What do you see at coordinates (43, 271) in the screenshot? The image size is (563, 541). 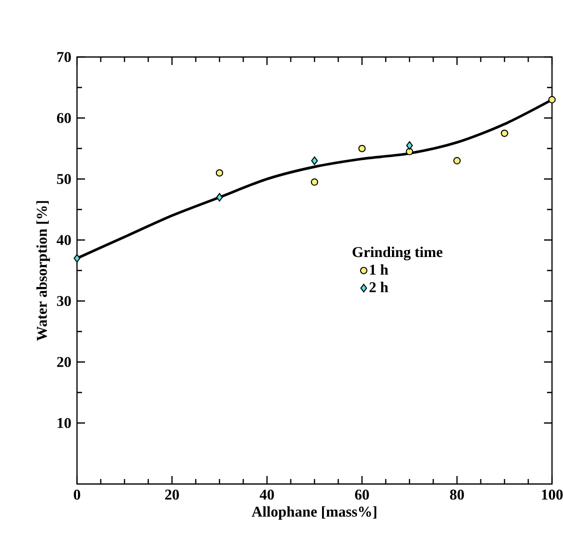 I see `y-axis-title: Water absorption [%]` at bounding box center [43, 271].